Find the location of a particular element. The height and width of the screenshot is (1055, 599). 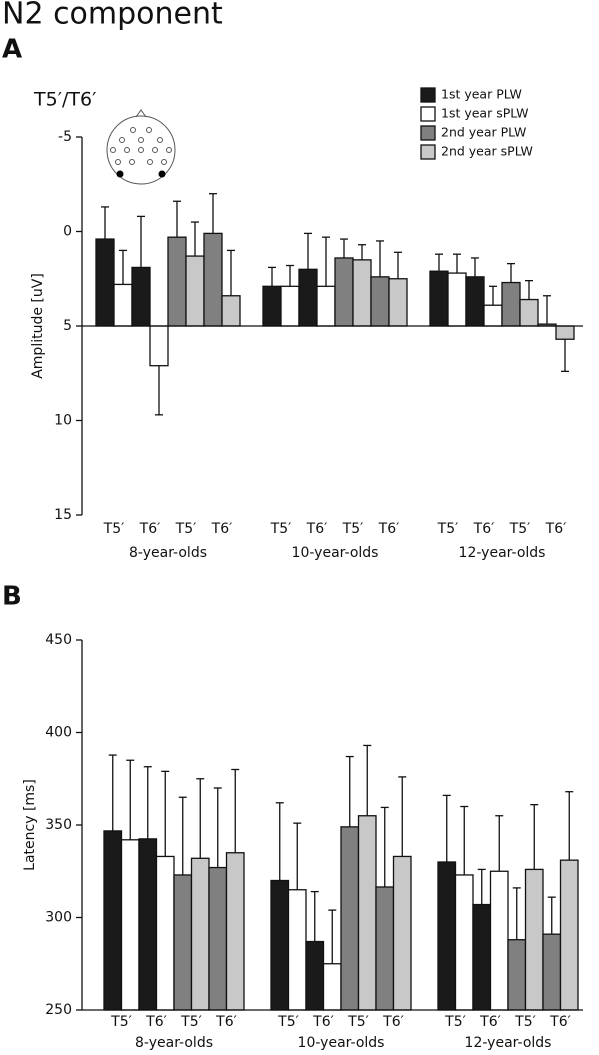

head-icon is located at coordinates (141, 147).